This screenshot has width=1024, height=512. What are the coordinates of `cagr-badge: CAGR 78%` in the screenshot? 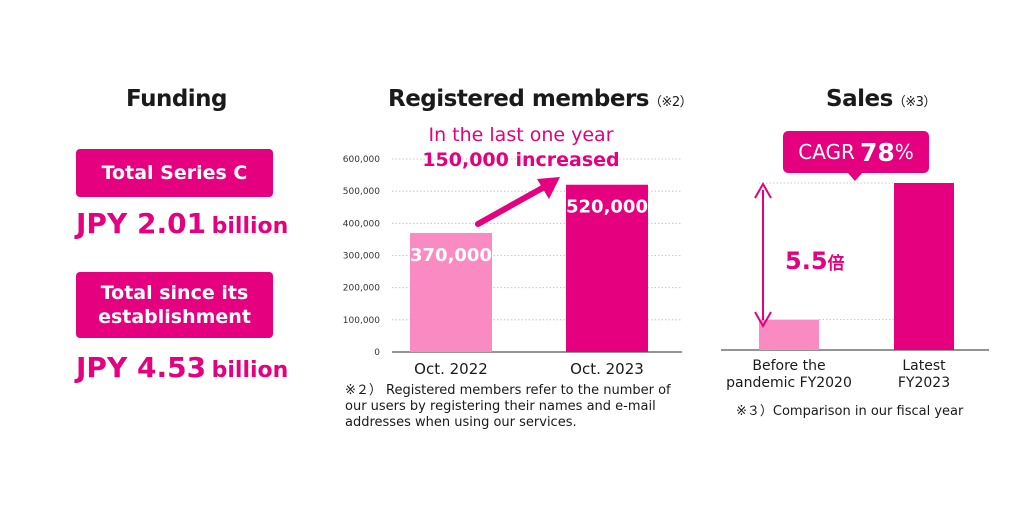 It's located at (856, 152).